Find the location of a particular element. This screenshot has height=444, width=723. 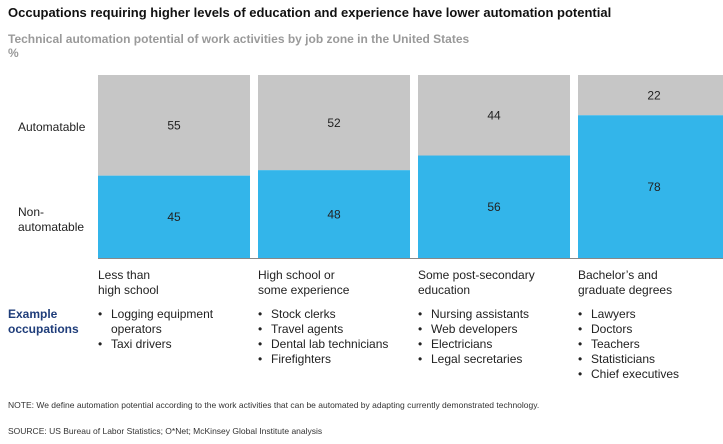

value-label-automatable-2: 44 is located at coordinates (494, 115).